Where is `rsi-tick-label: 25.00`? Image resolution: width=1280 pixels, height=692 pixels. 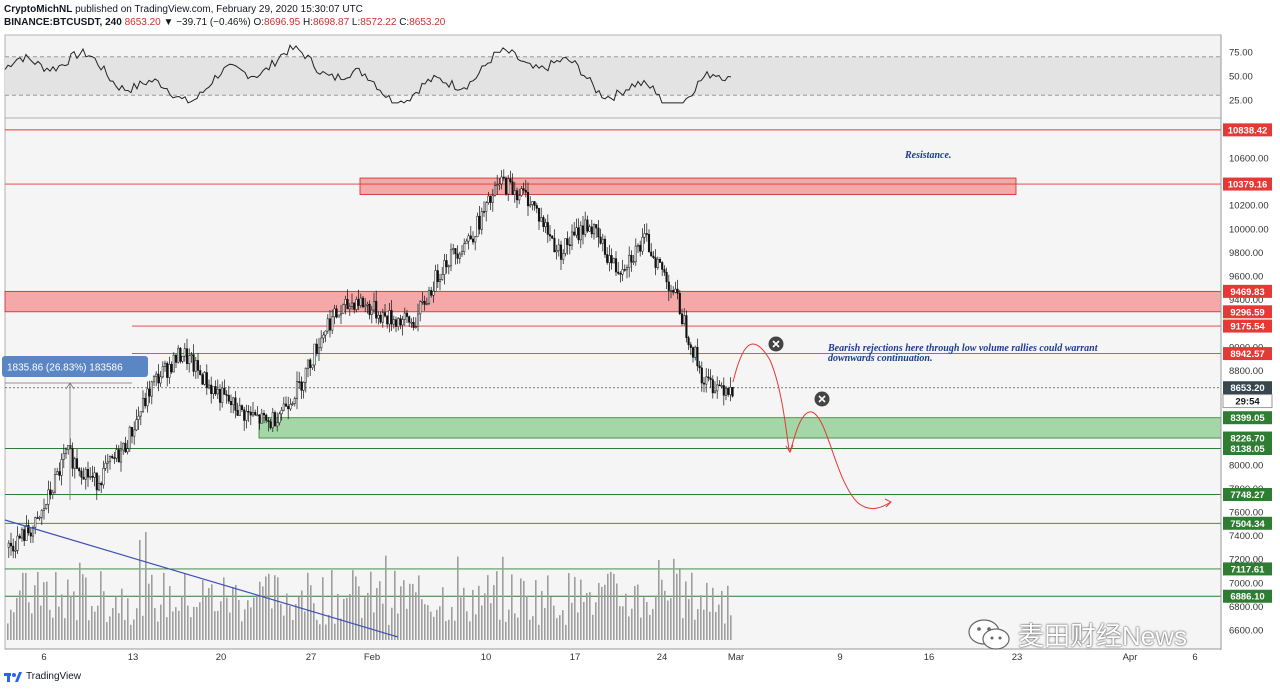
rsi-tick-label: 25.00 is located at coordinates (1241, 101).